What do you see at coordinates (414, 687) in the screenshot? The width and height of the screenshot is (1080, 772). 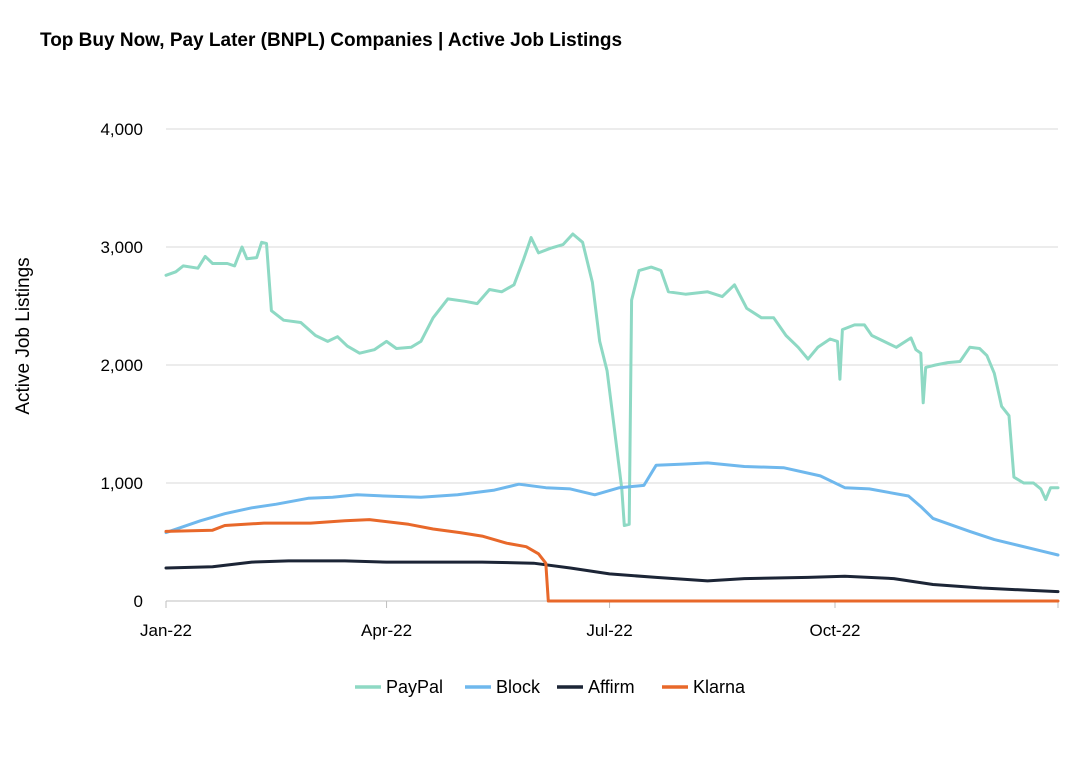 I see `legend-label-paypal: PayPal` at bounding box center [414, 687].